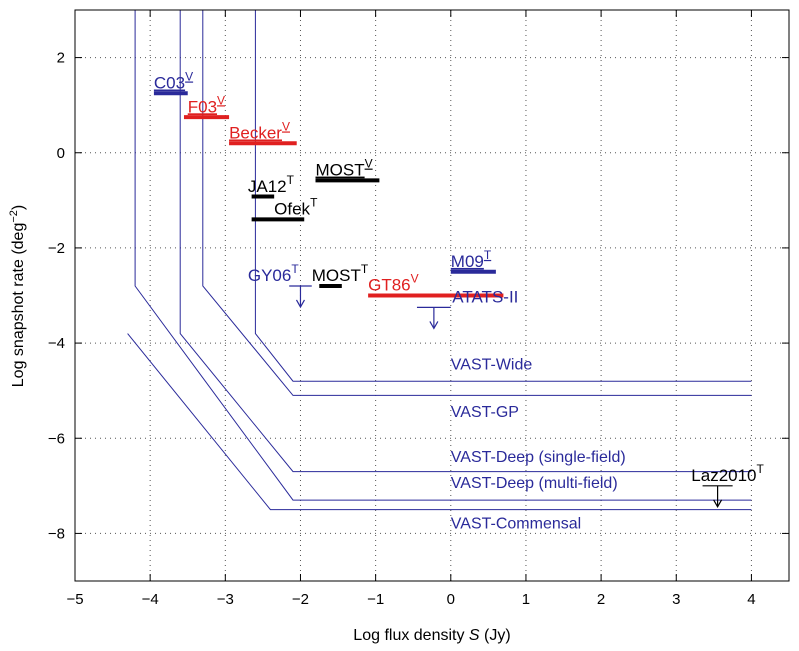  Describe the element at coordinates (474, 635) in the screenshot. I see `x-axis-symbol: S` at that location.